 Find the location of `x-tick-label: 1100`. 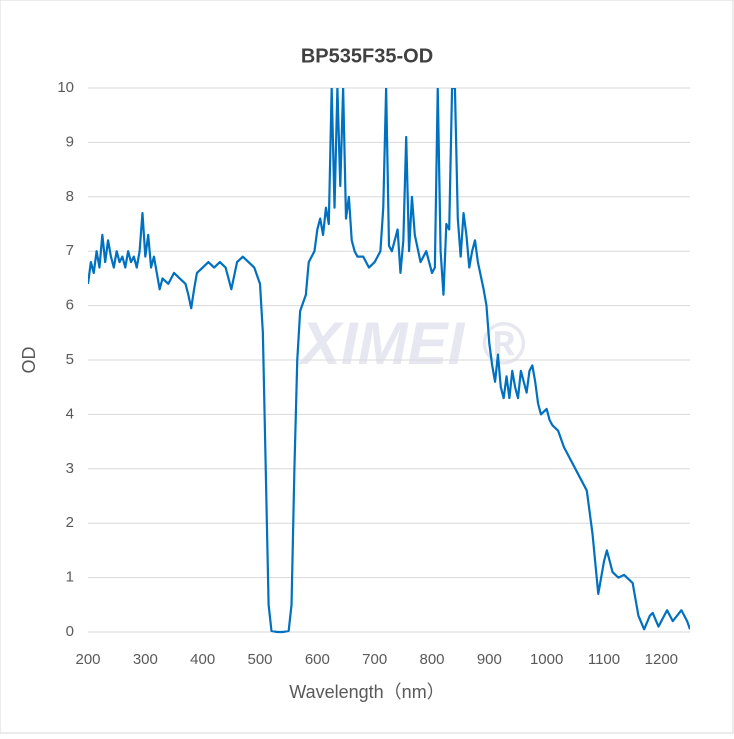

x-tick-label: 1100 is located at coordinates (604, 659).